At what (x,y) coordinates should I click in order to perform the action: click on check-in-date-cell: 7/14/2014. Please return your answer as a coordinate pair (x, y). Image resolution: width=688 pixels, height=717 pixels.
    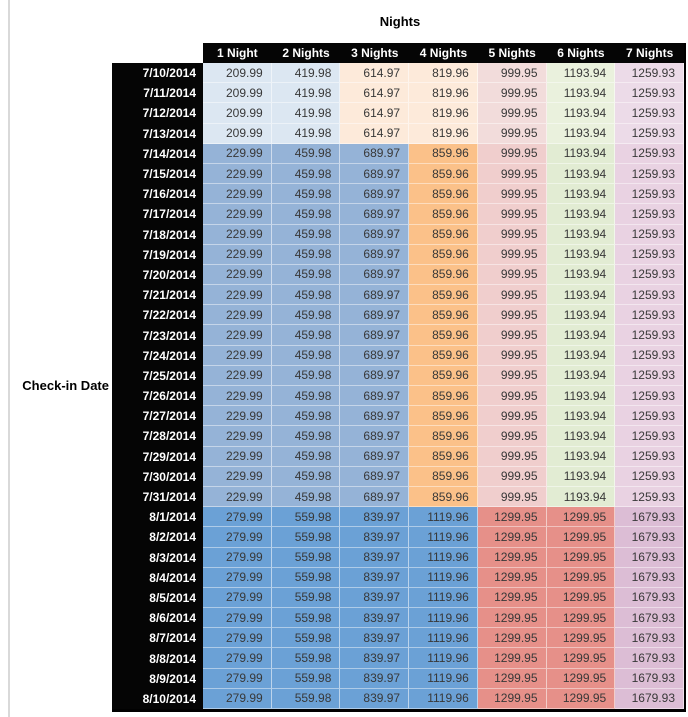
    Looking at the image, I should click on (157, 153).